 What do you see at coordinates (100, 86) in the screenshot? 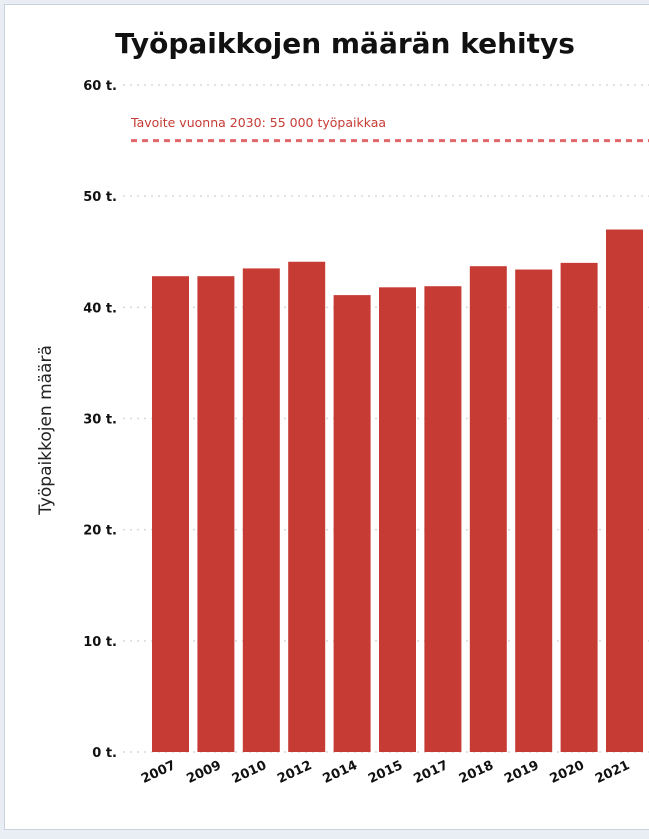
I see `y-tick-label: 60 t.` at bounding box center [100, 86].